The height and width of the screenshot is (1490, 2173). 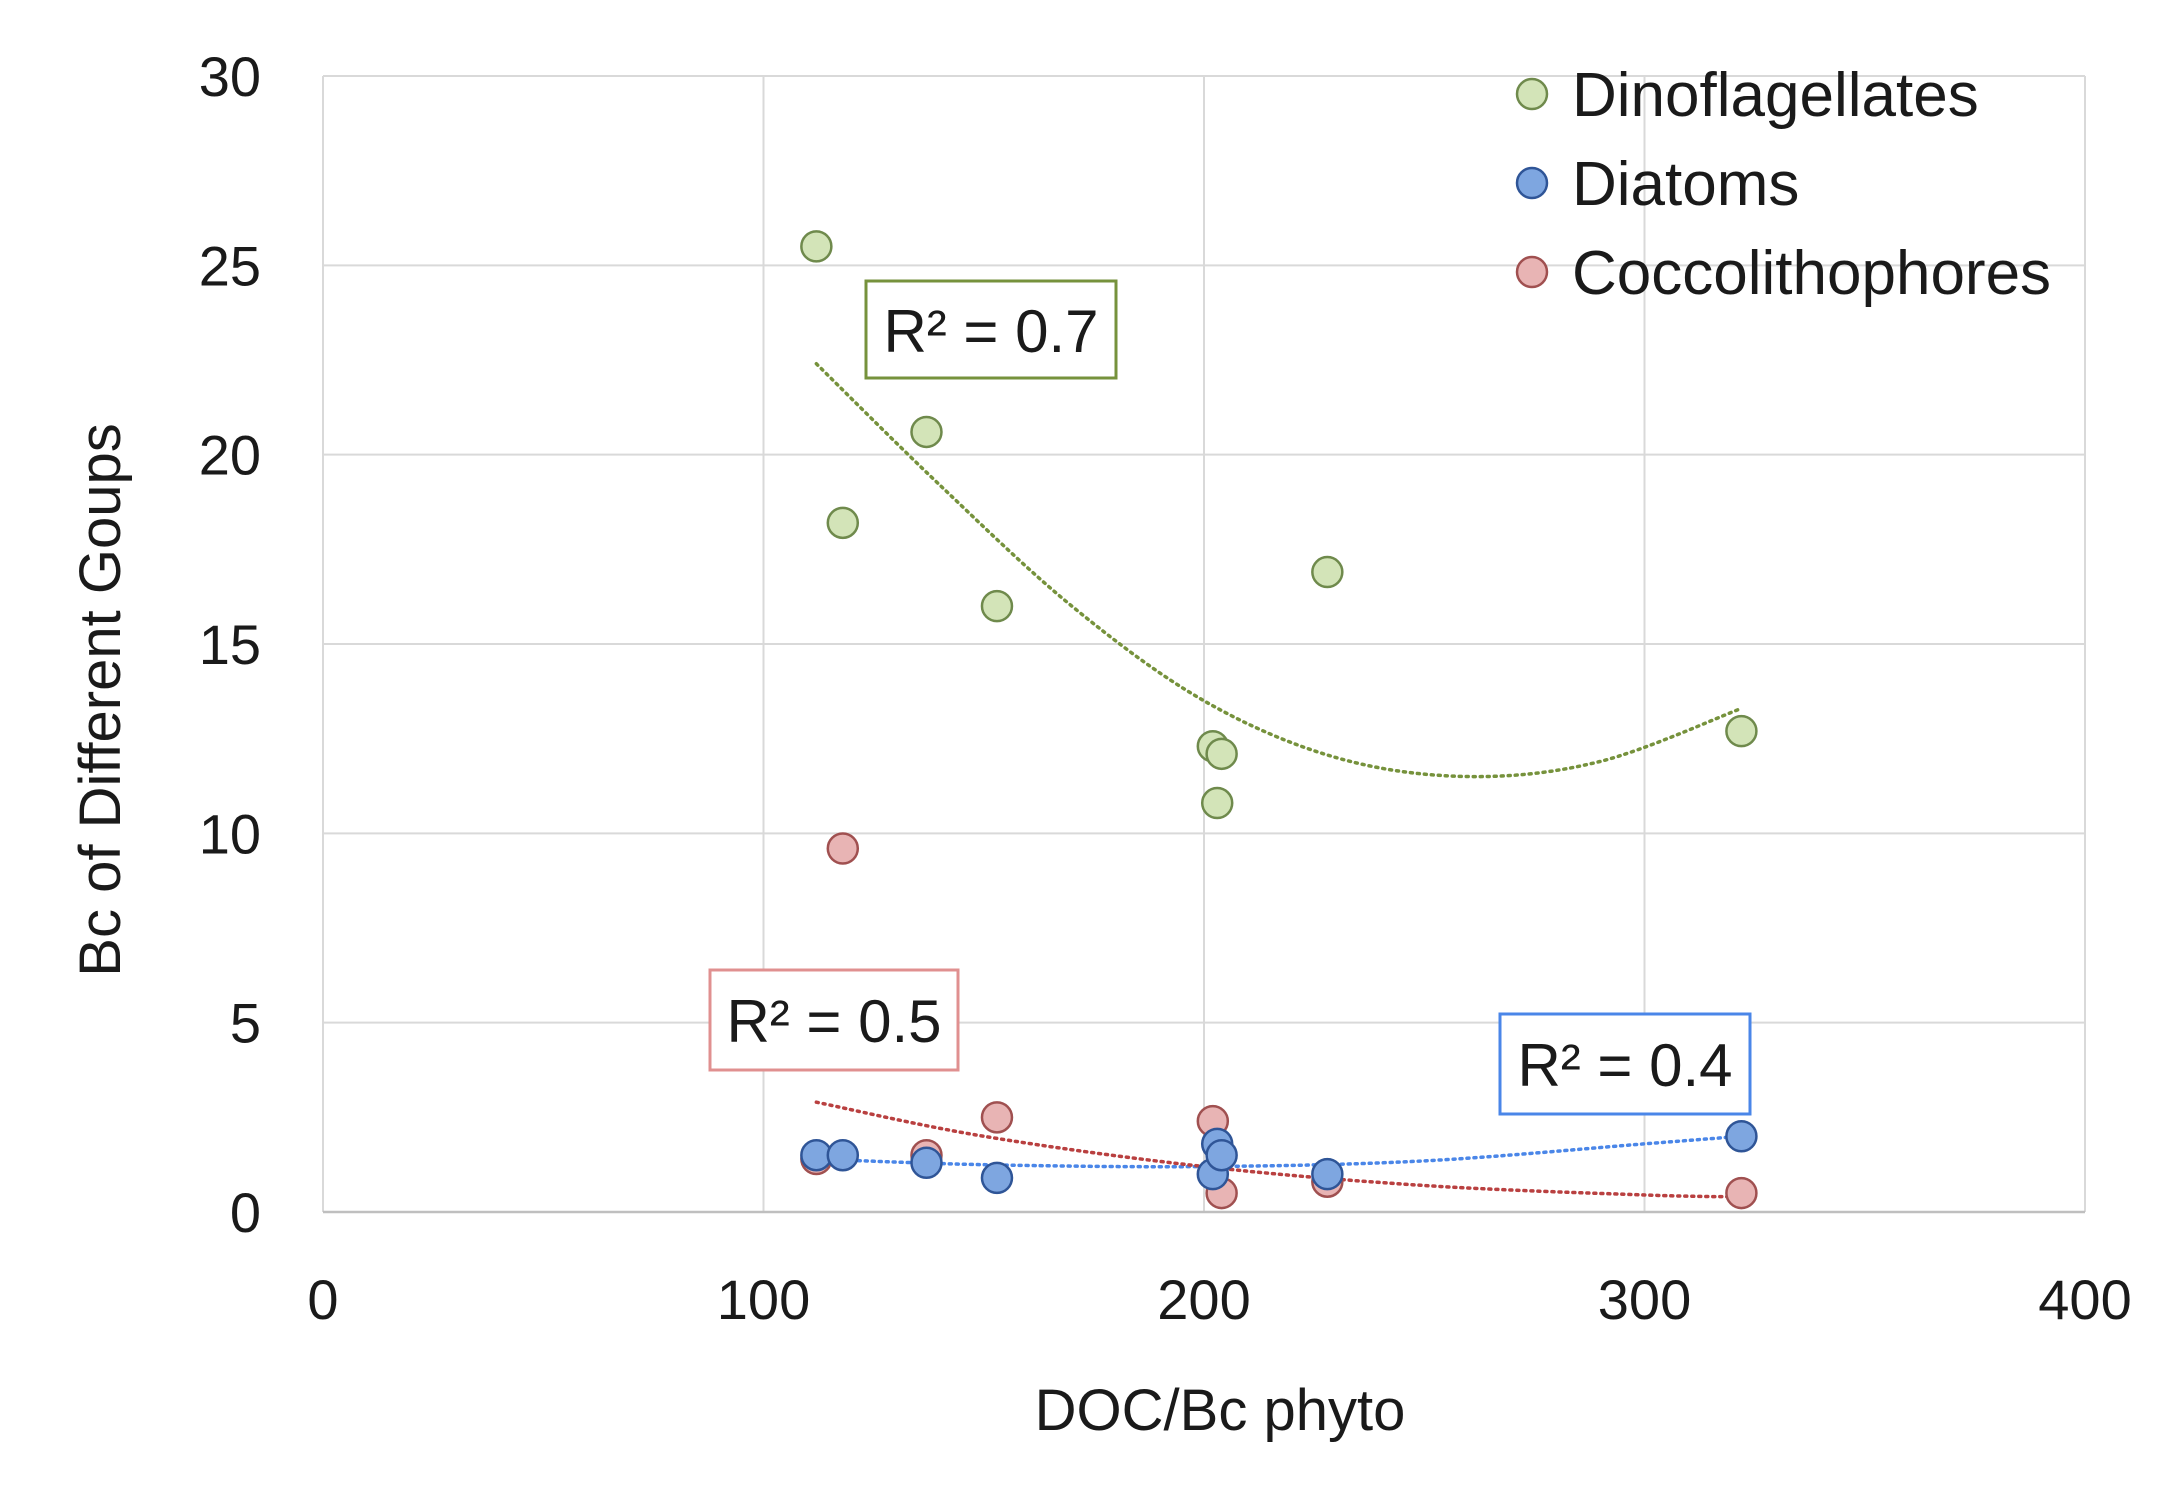 I want to click on legend-item-coccolithophores: Coccolithophores, so click(x=1783, y=273).